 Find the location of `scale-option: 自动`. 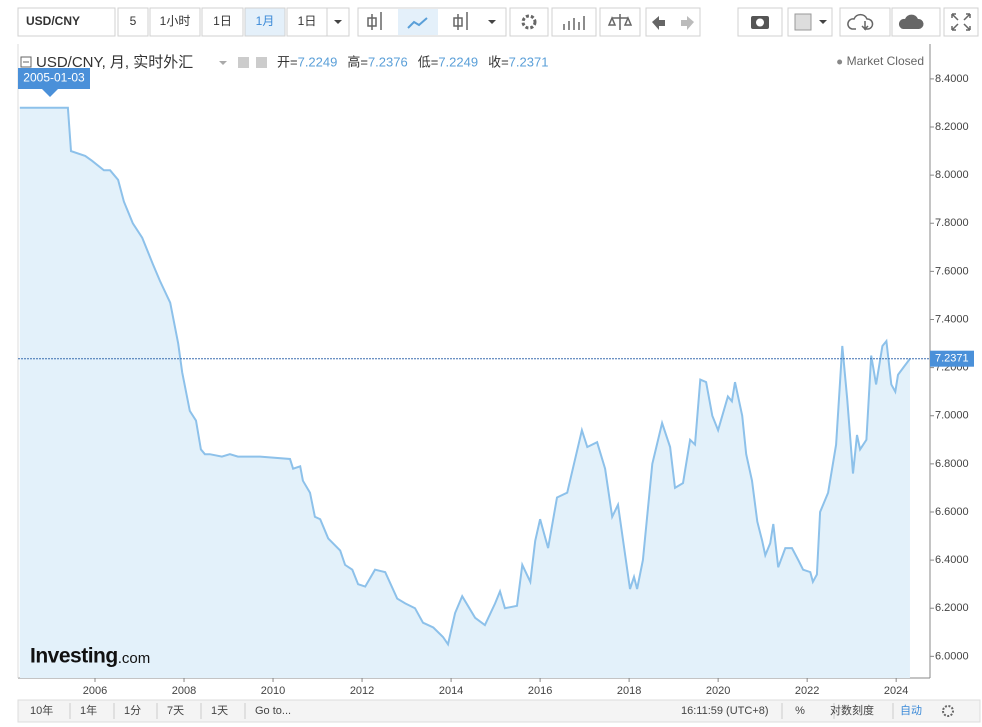

scale-option: 自动 is located at coordinates (911, 710).